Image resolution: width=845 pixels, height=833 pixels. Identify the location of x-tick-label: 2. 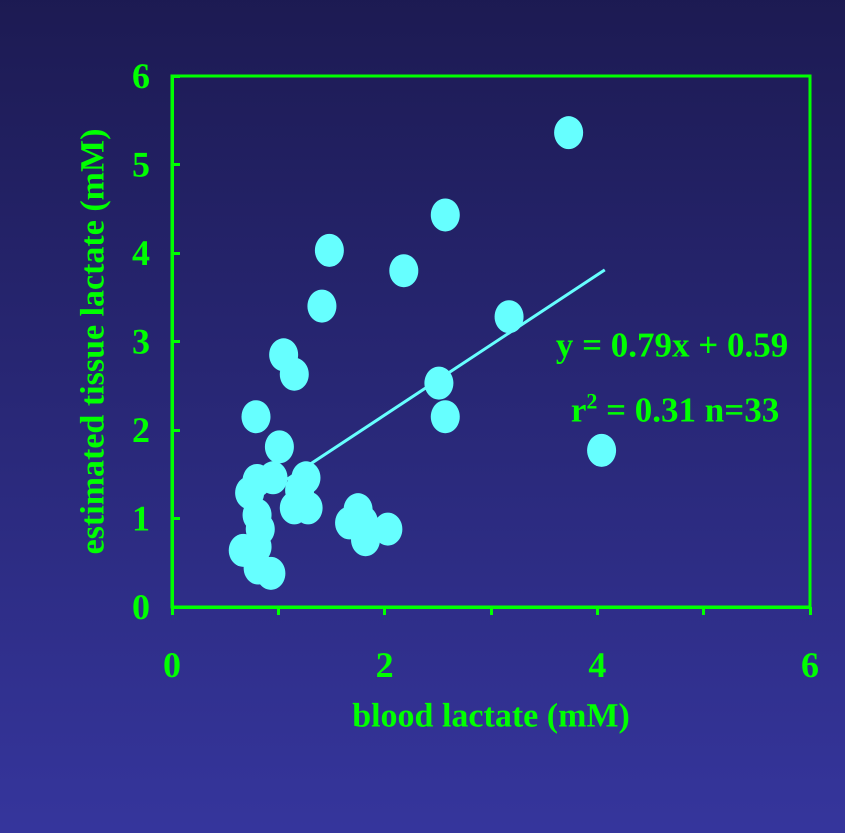
(385, 665).